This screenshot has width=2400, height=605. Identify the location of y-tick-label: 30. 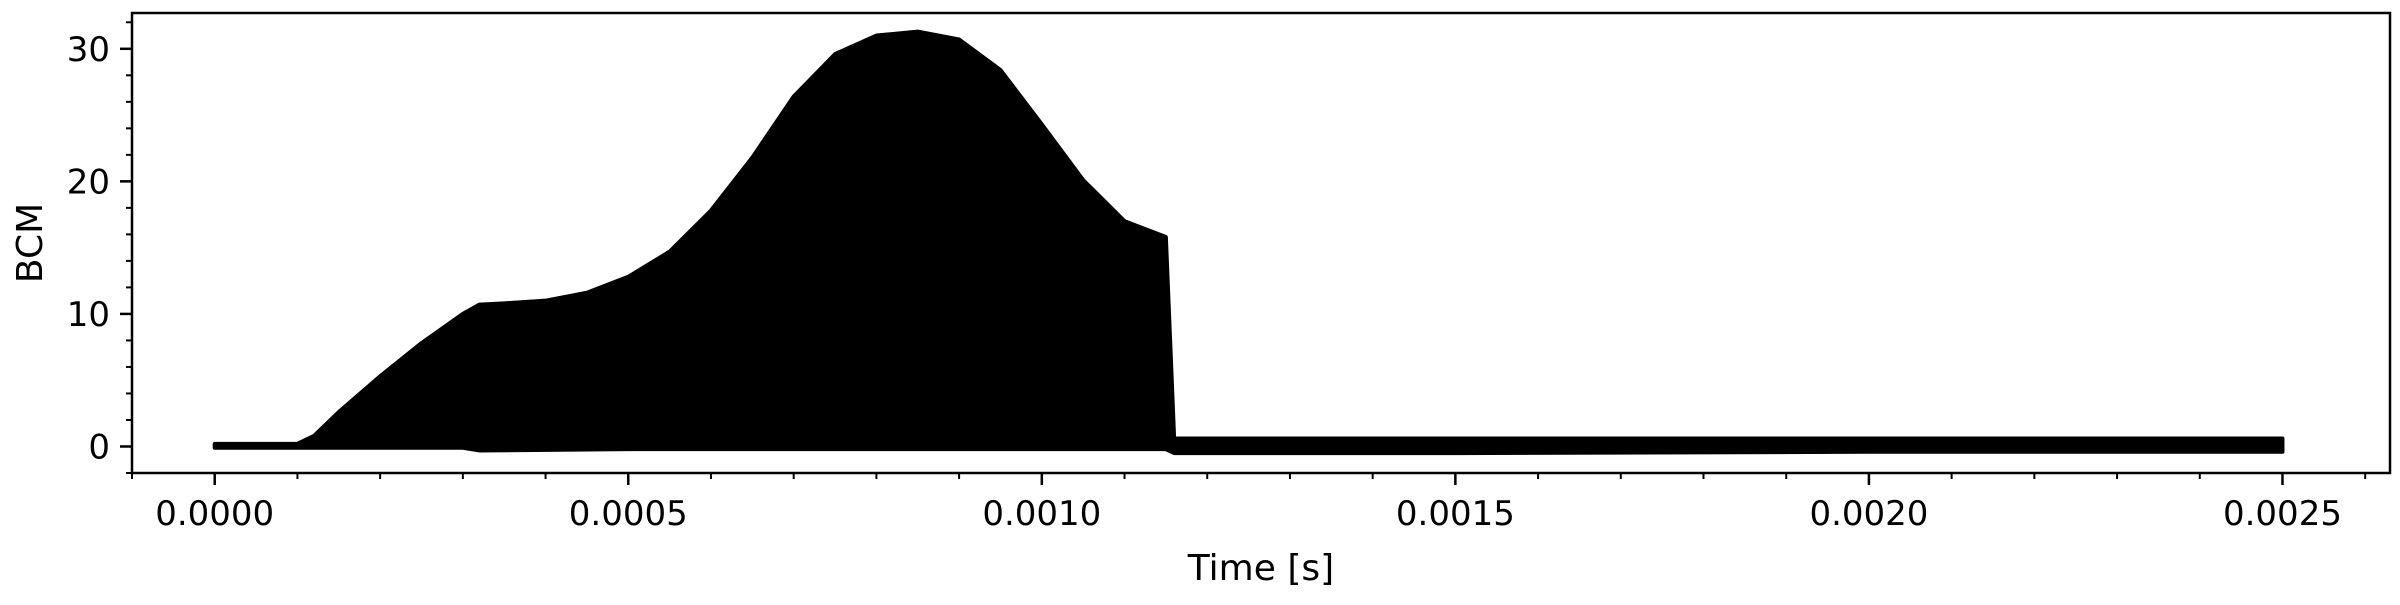
(88, 50).